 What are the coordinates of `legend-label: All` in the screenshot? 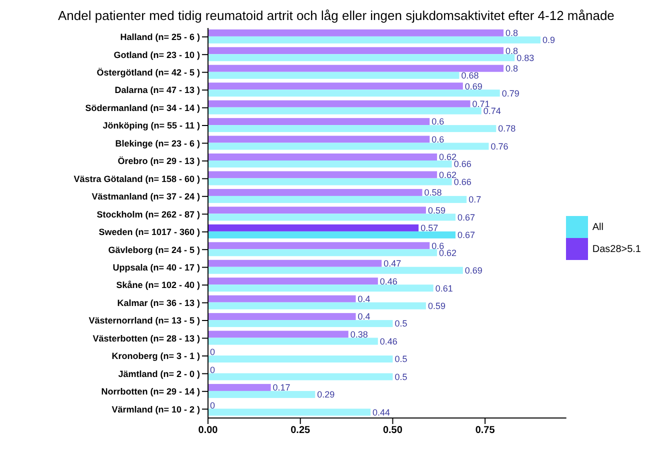 It's located at (598, 227).